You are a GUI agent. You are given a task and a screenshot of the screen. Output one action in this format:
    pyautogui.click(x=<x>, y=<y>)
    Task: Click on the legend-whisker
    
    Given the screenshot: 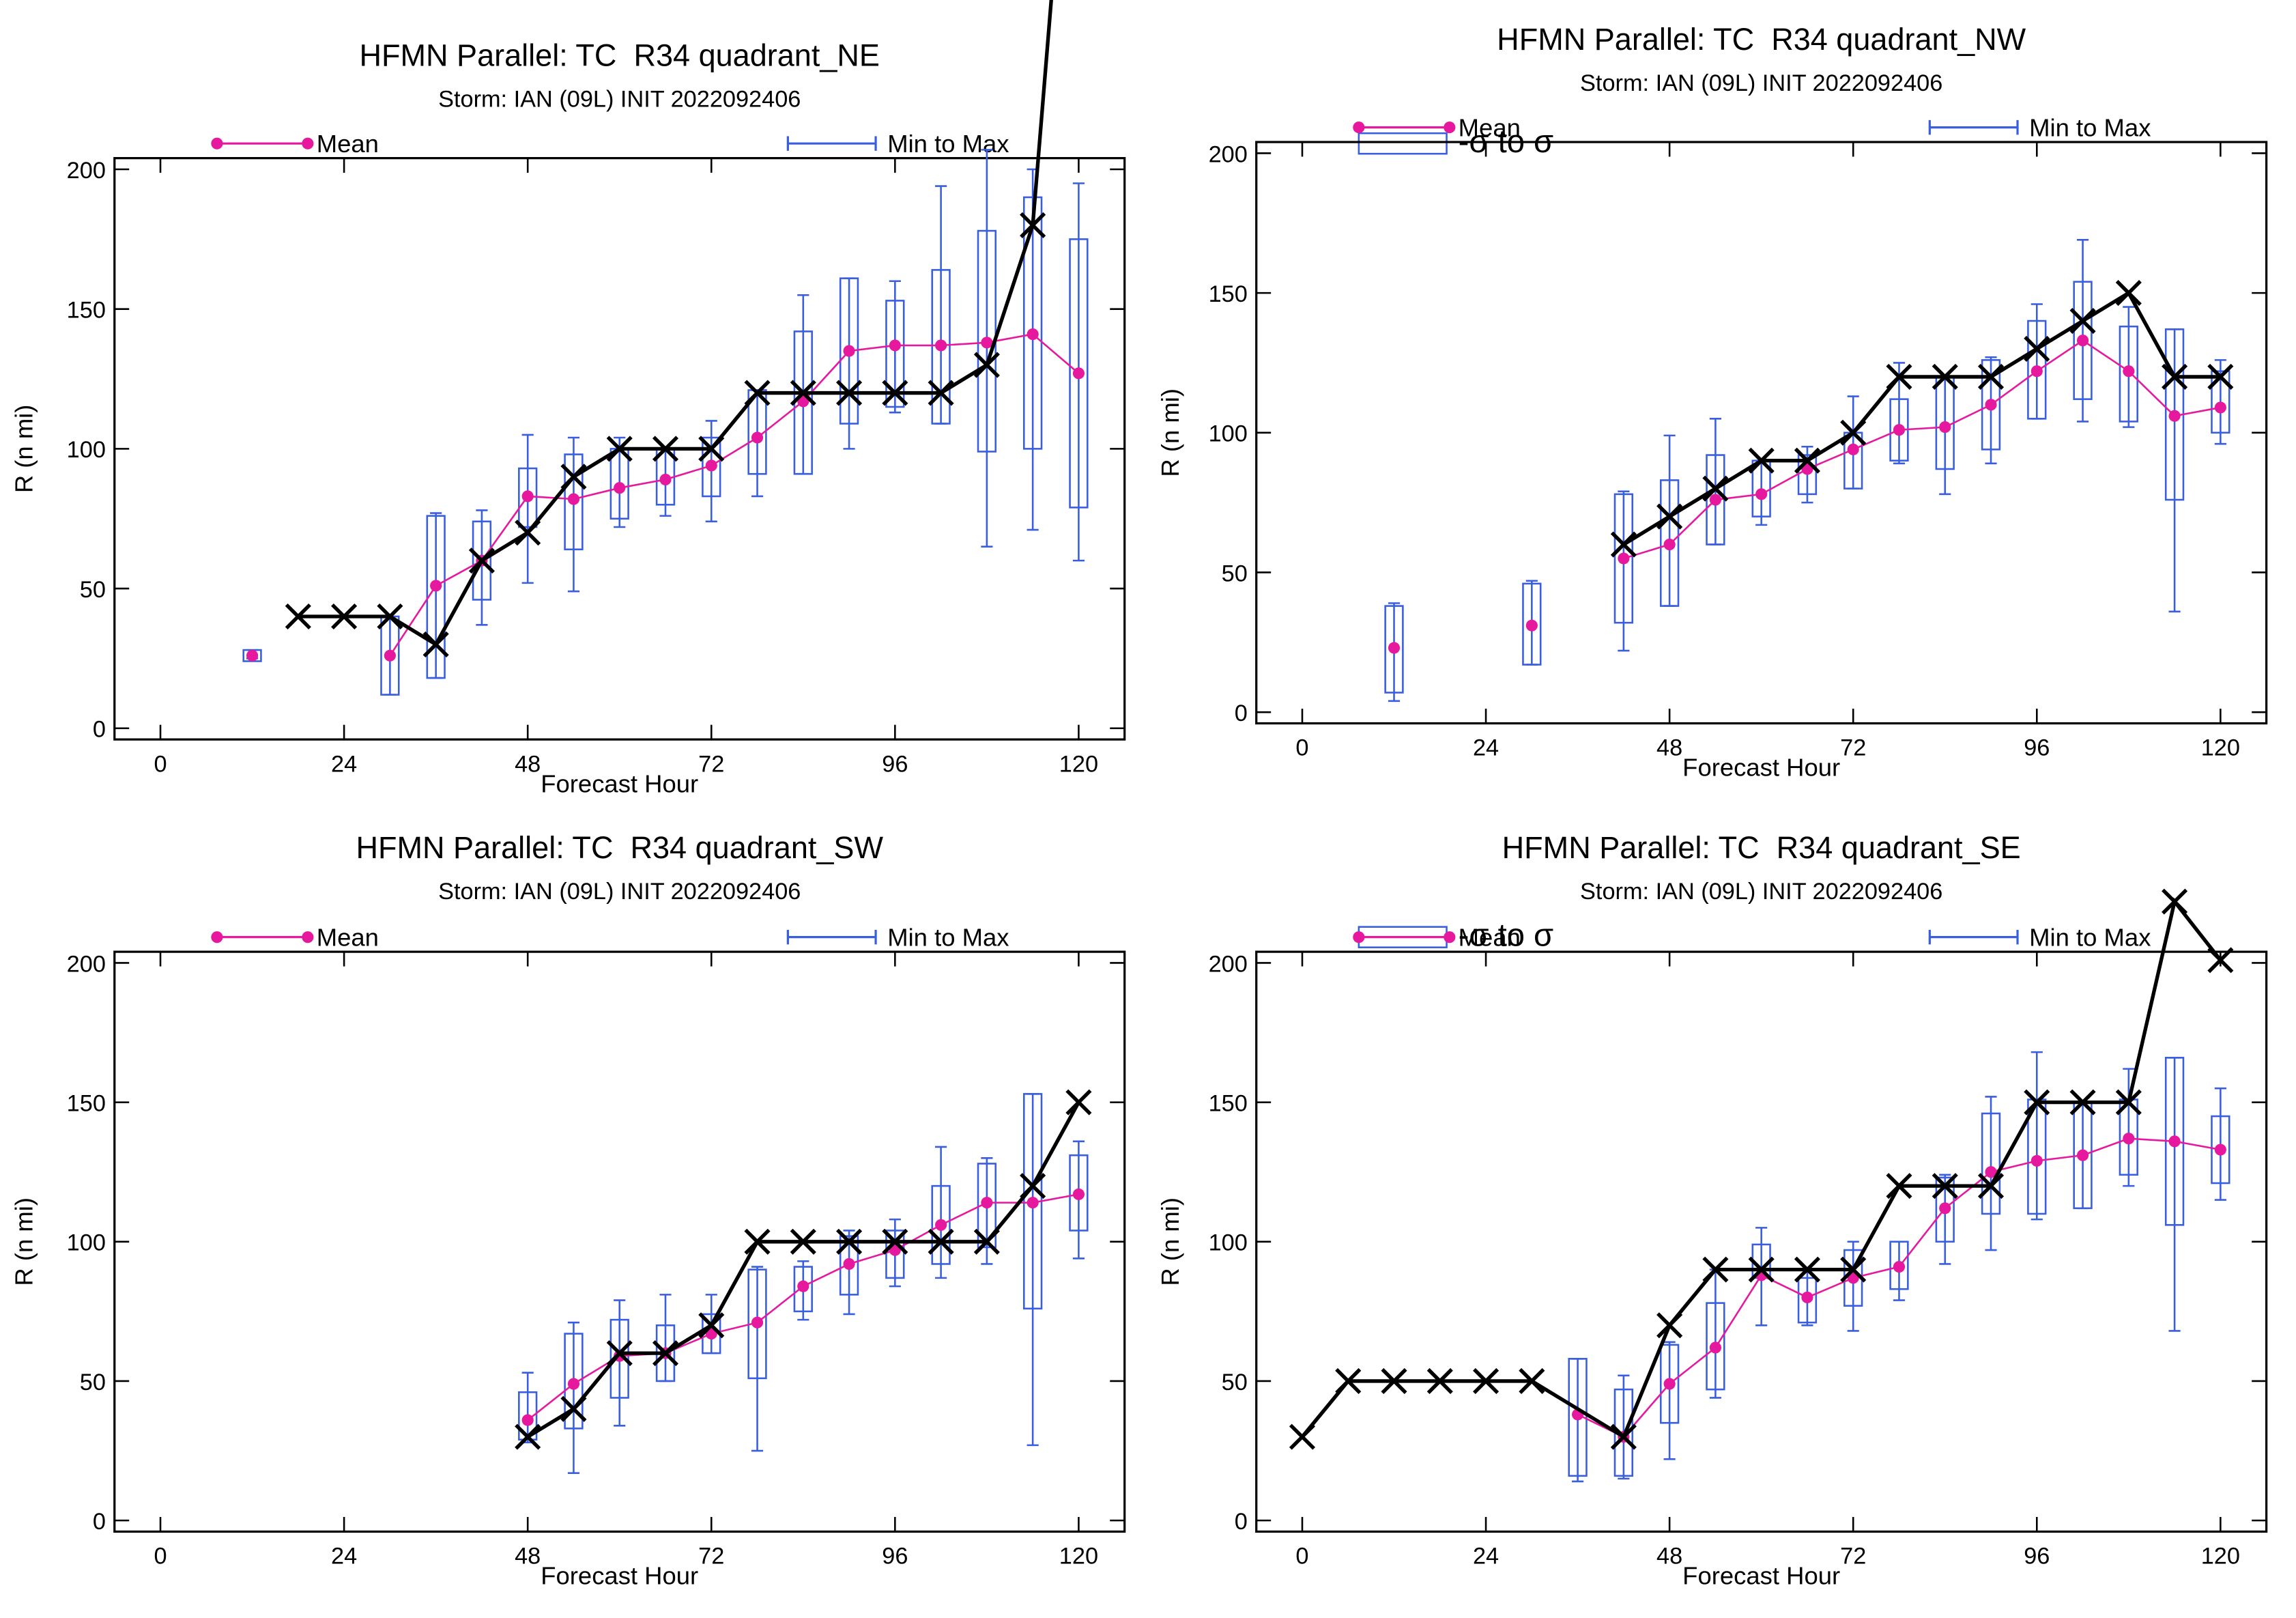 What is the action you would take?
    pyautogui.click(x=1973, y=937)
    